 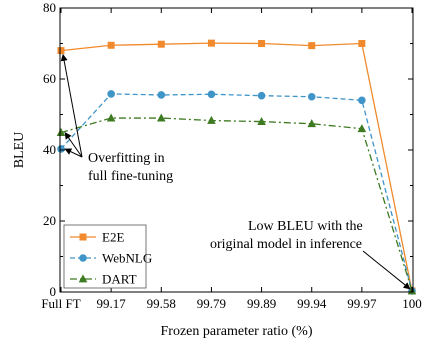 I want to click on y-tick-label-0: 0, so click(x=53, y=291).